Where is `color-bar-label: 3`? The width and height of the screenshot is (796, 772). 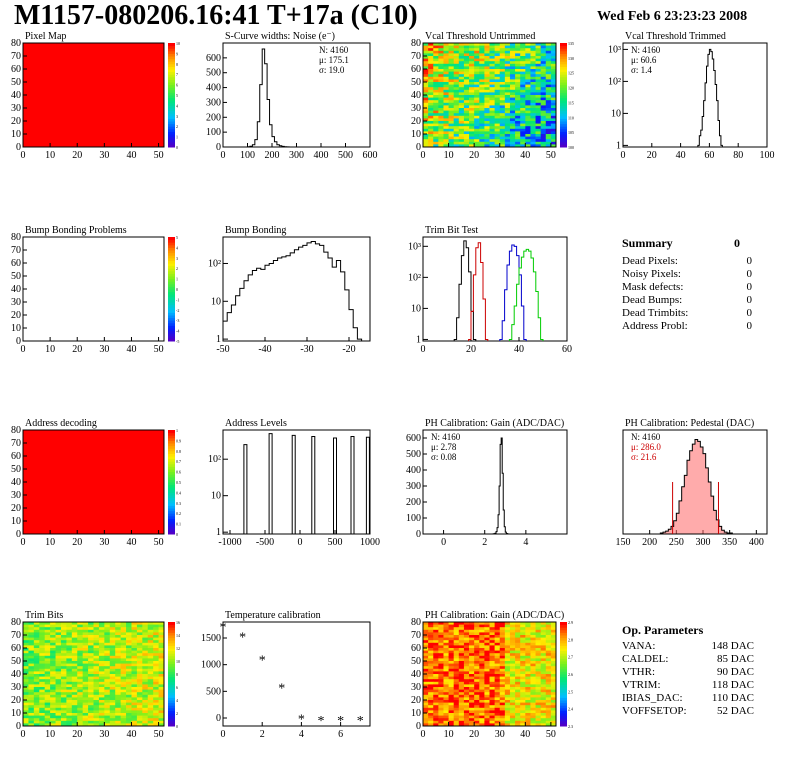 color-bar-label: 3 is located at coordinates (177, 116).